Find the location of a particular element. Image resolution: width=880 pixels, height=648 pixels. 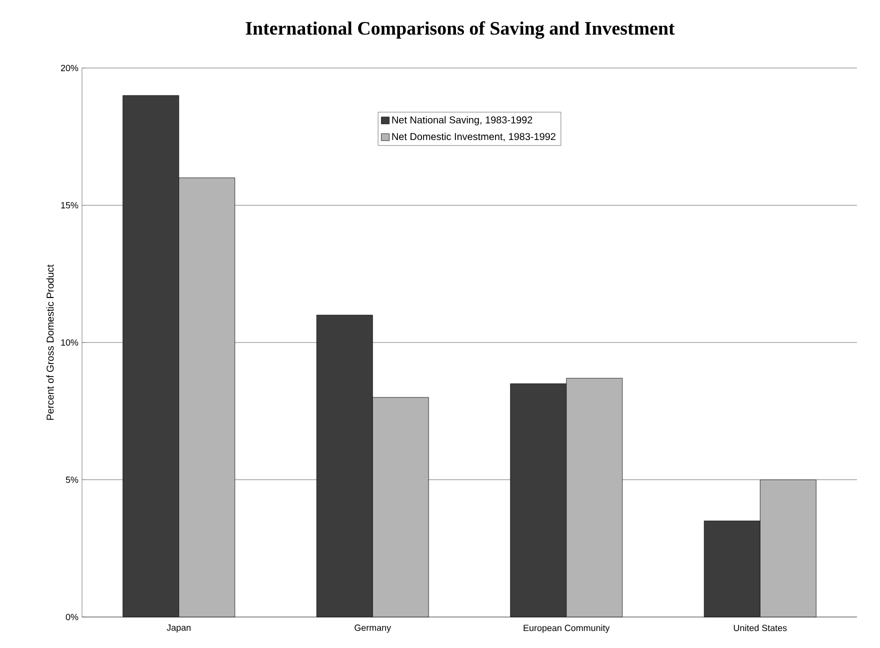

y-tick-label: 5% is located at coordinates (72, 479).